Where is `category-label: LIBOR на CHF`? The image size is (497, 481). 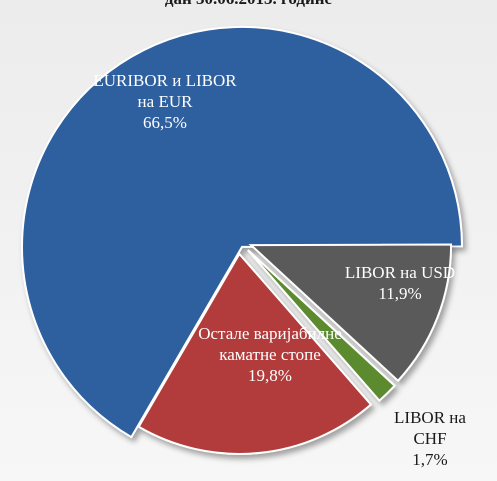 category-label: LIBOR на CHF is located at coordinates (430, 428).